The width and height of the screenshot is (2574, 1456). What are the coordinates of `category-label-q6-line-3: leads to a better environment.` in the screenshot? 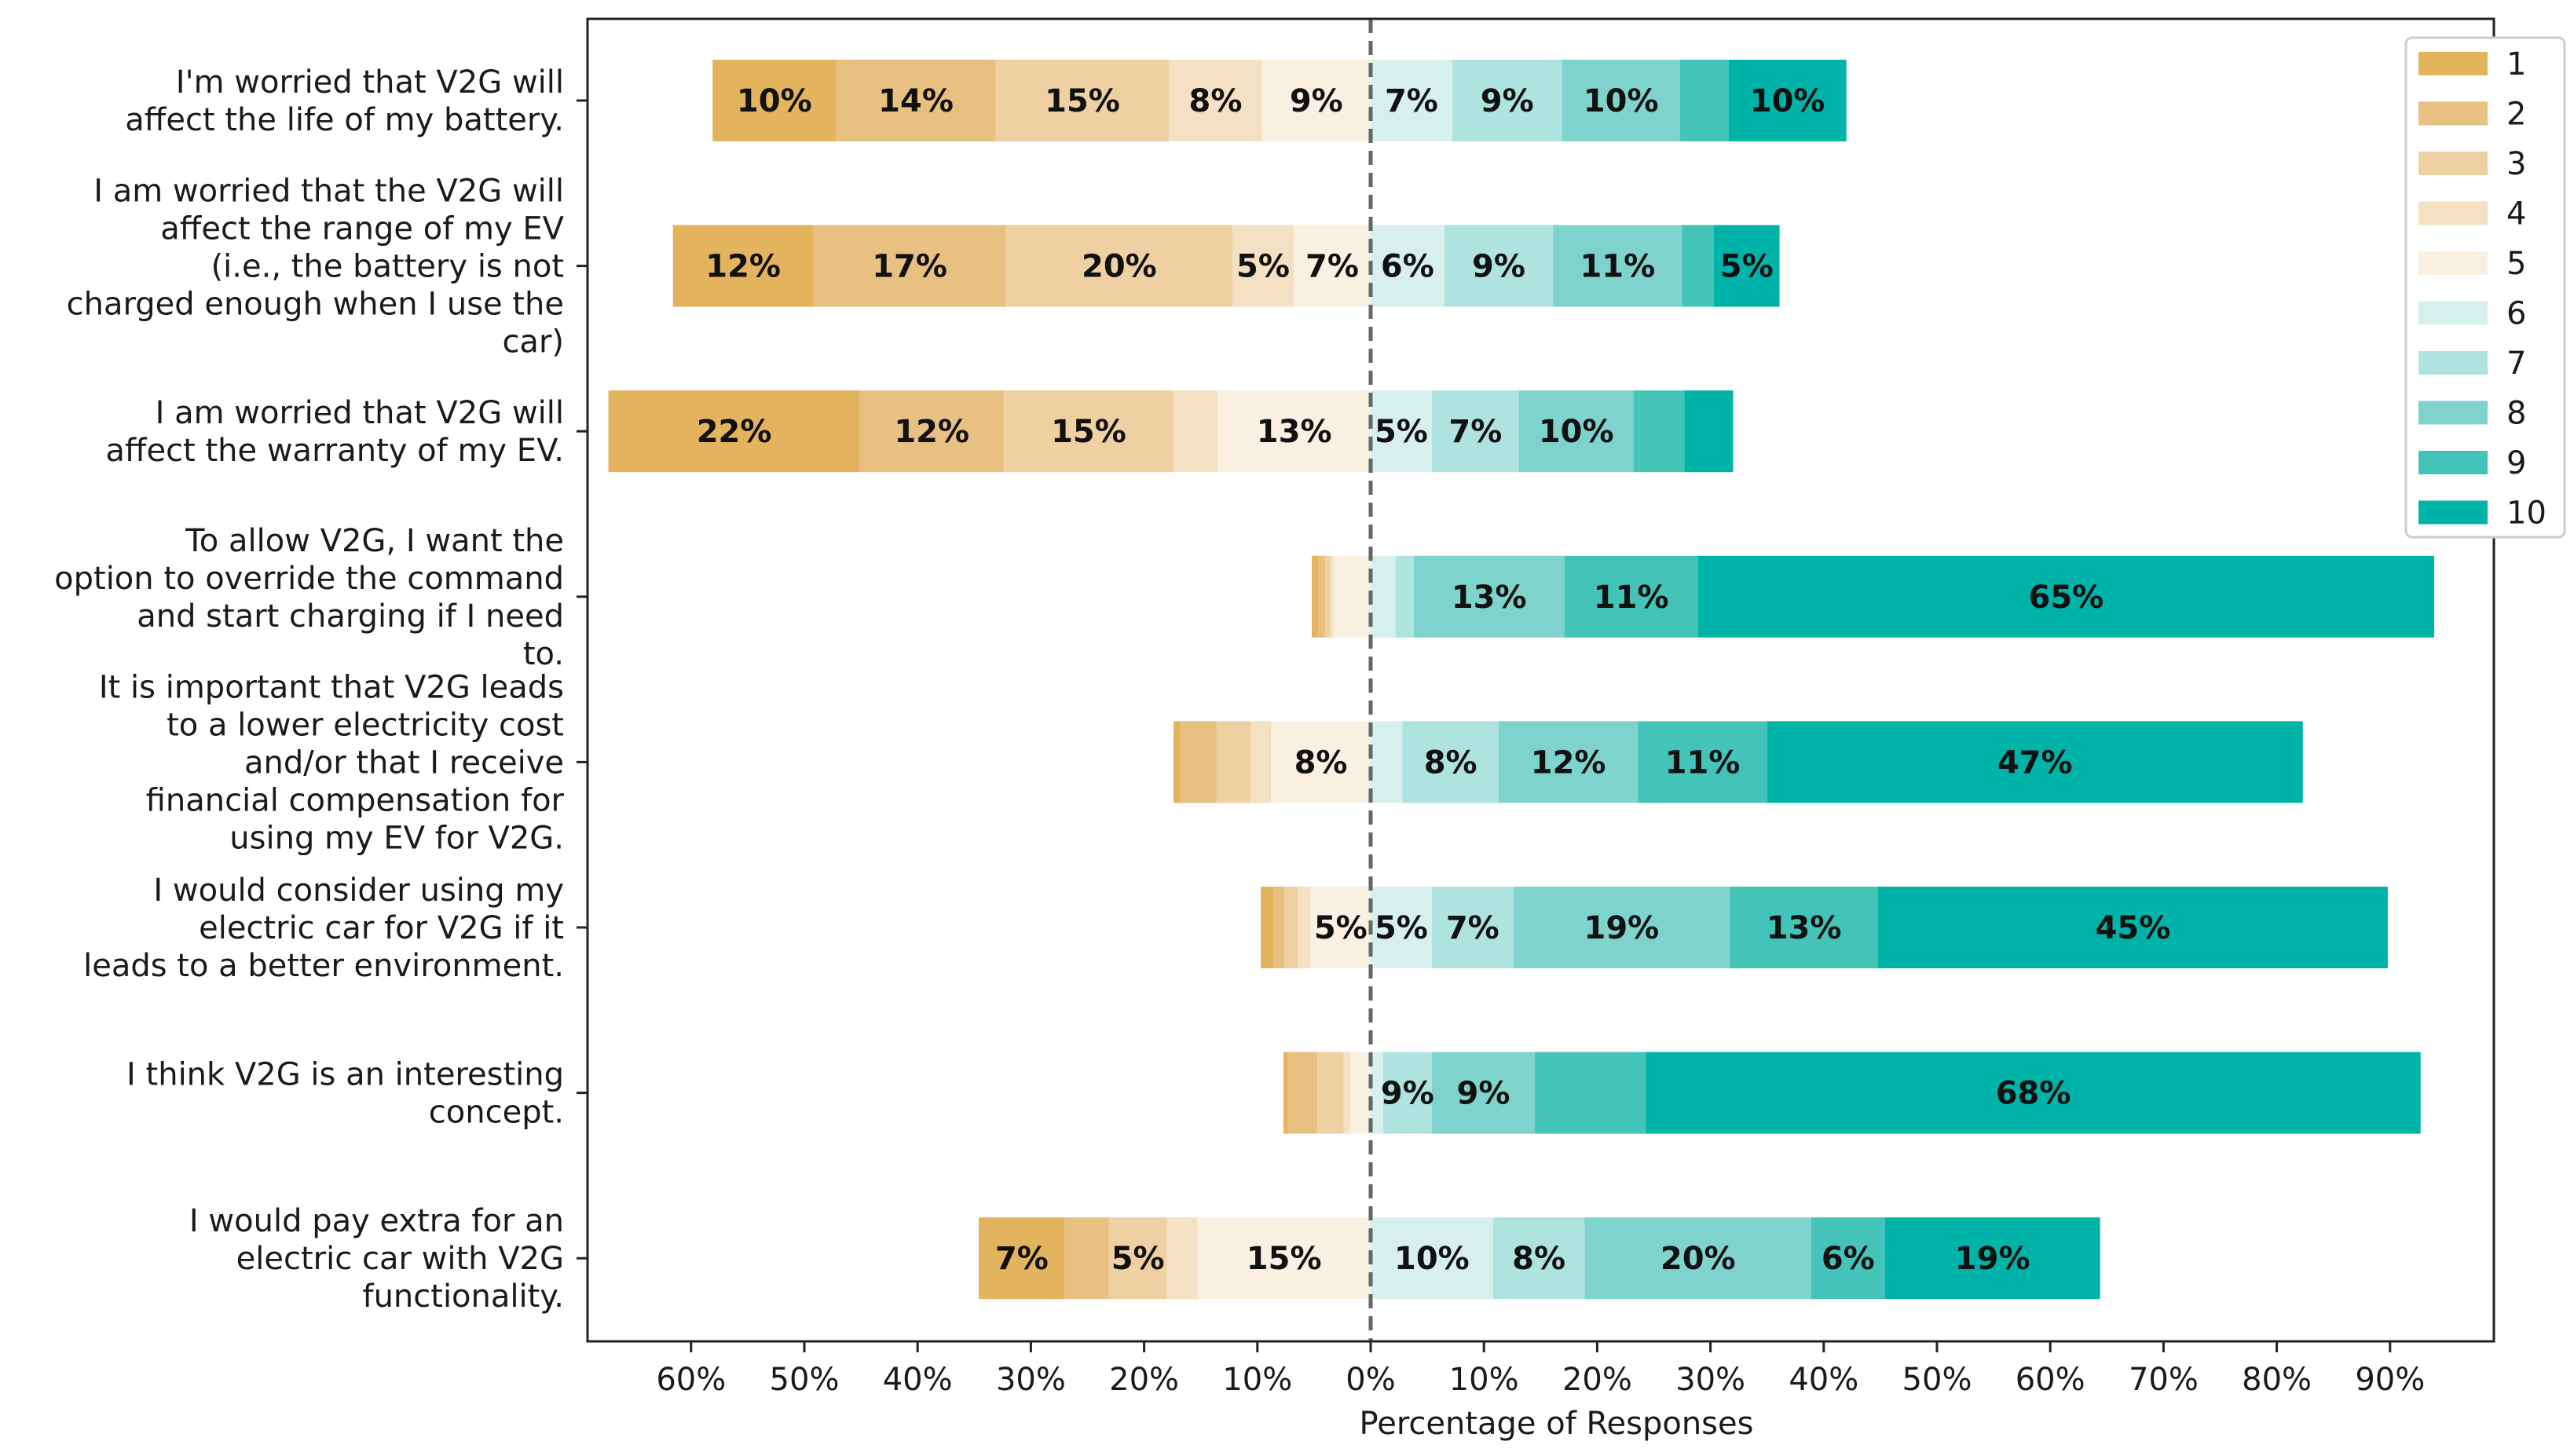 It's located at (323, 966).